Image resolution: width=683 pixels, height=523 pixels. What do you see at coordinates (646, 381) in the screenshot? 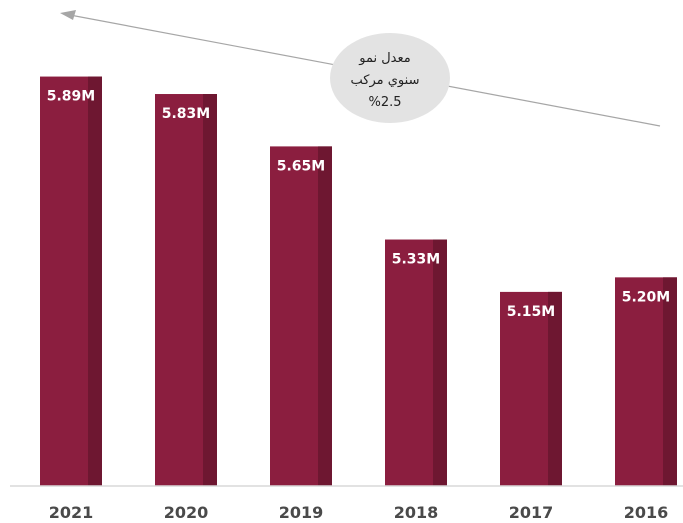
I see `bar-2016: 5.20M` at bounding box center [646, 381].